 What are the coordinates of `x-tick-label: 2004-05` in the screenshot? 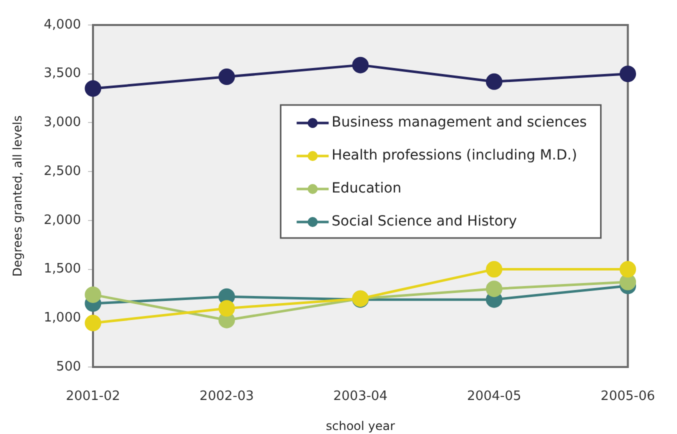 It's located at (494, 396).